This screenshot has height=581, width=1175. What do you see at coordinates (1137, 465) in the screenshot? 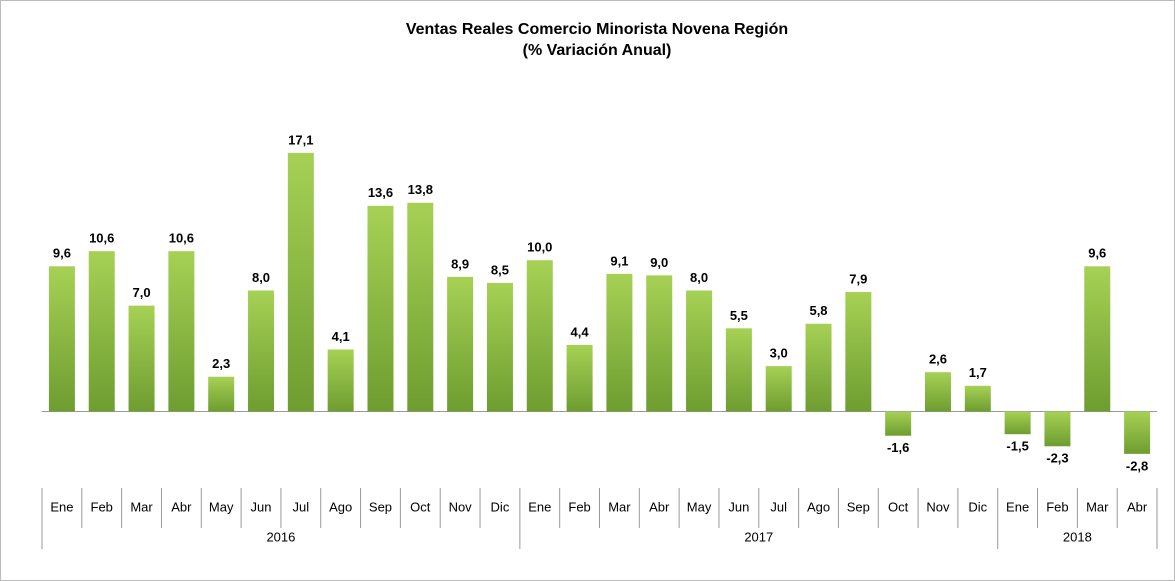
I see `data-label: -2,8` at bounding box center [1137, 465].